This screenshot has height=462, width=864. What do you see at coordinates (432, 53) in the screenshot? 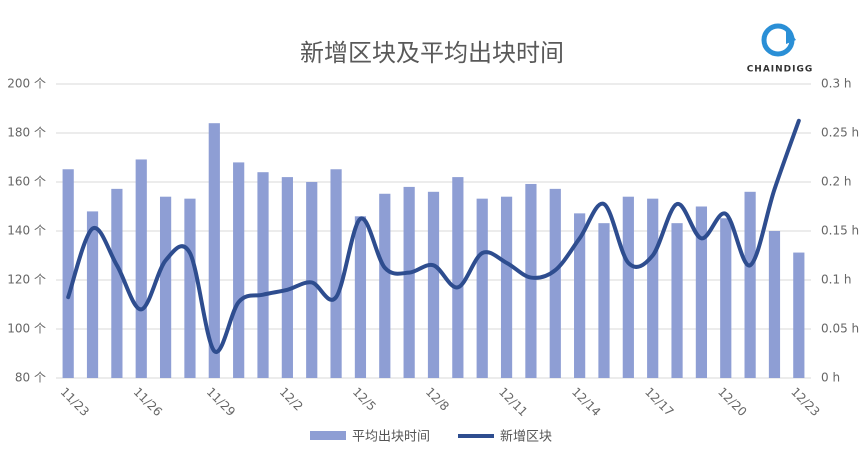
I see `chart-title: 新增区块及平均出块时间` at bounding box center [432, 53].